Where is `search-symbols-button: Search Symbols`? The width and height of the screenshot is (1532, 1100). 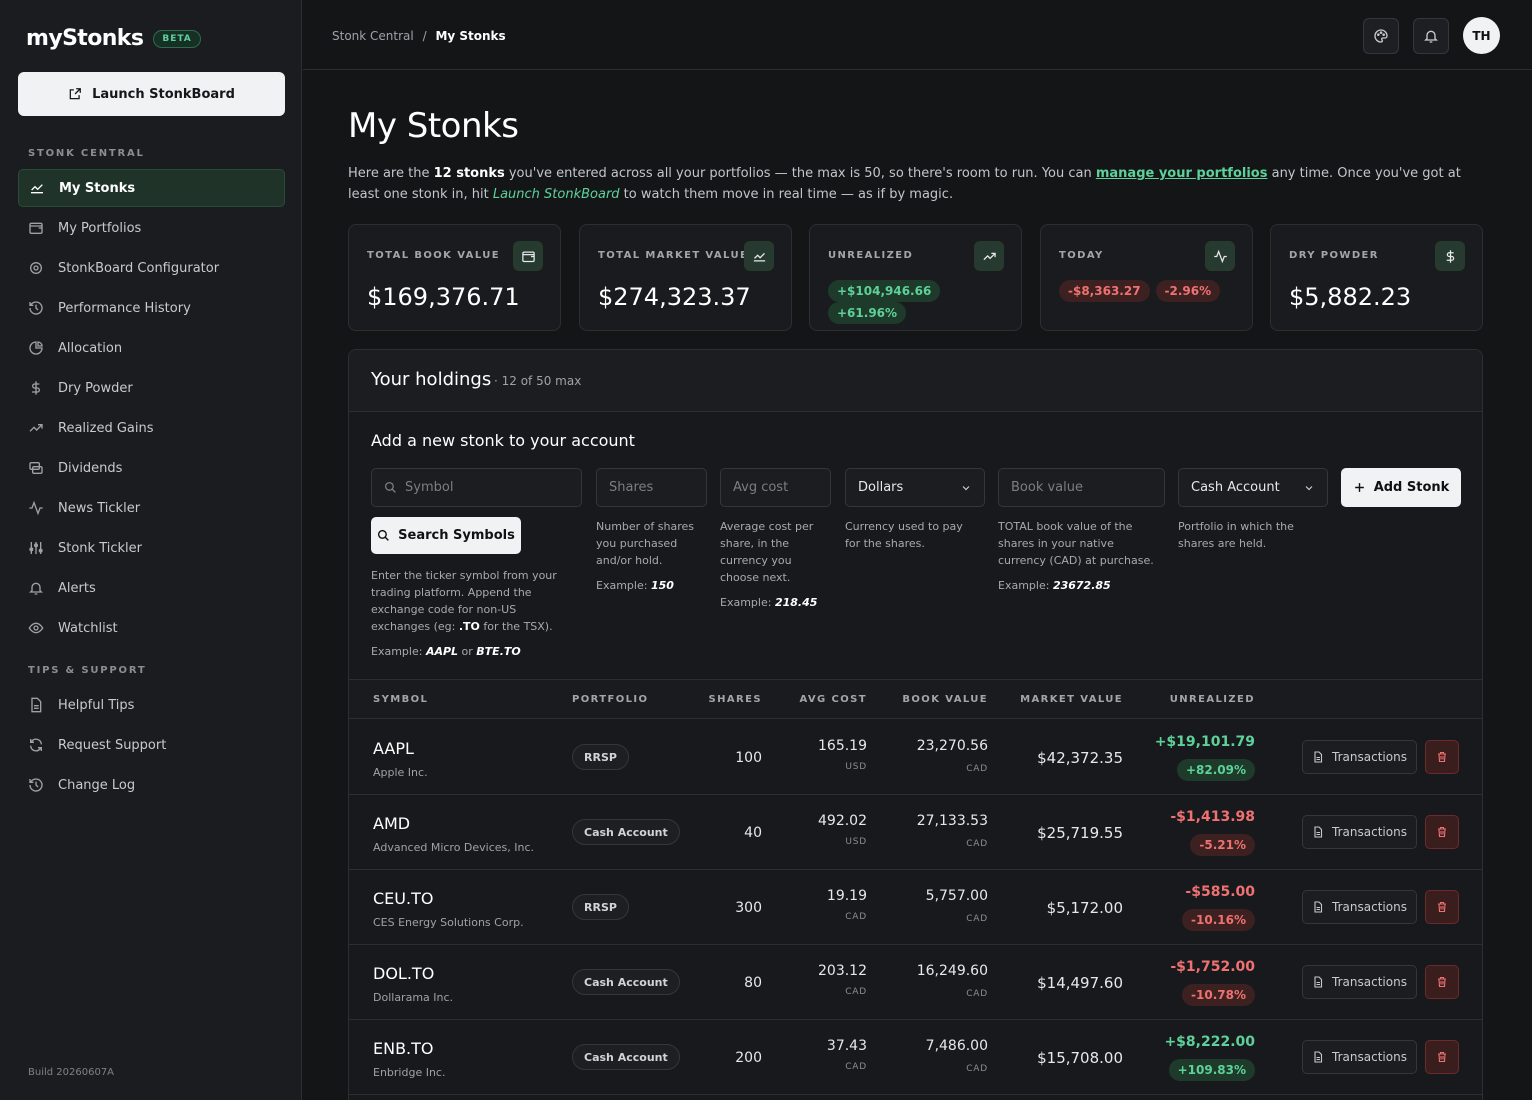 search-symbols-button: Search Symbols is located at coordinates (446, 535).